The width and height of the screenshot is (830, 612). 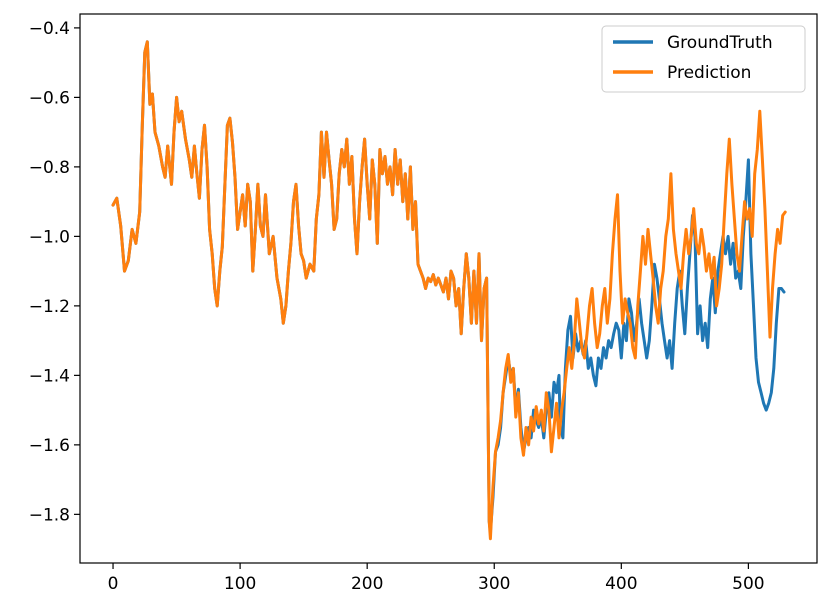 What do you see at coordinates (49, 376) in the screenshot?
I see `y-tick-label: −1.4` at bounding box center [49, 376].